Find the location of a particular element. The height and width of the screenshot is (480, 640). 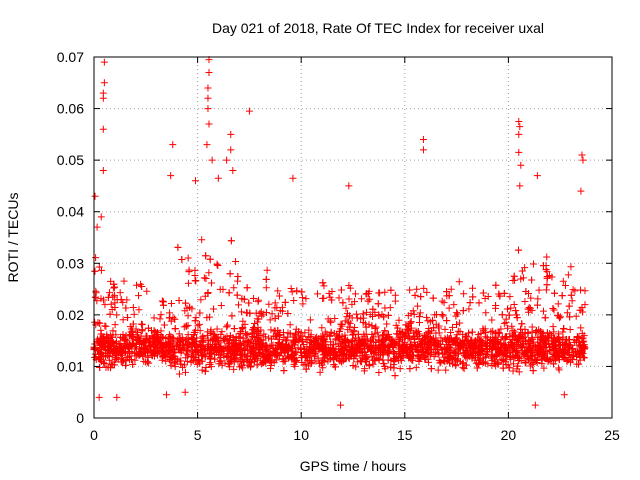

y-tick-label: 0.07 is located at coordinates (70, 57).